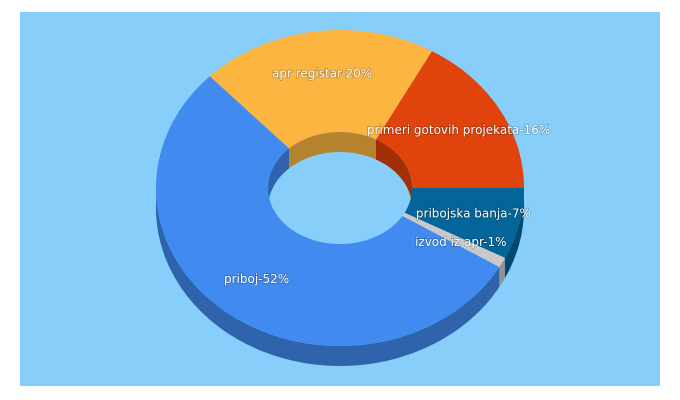 The width and height of the screenshot is (680, 400). I want to click on inner-walls, so click(340, 170).